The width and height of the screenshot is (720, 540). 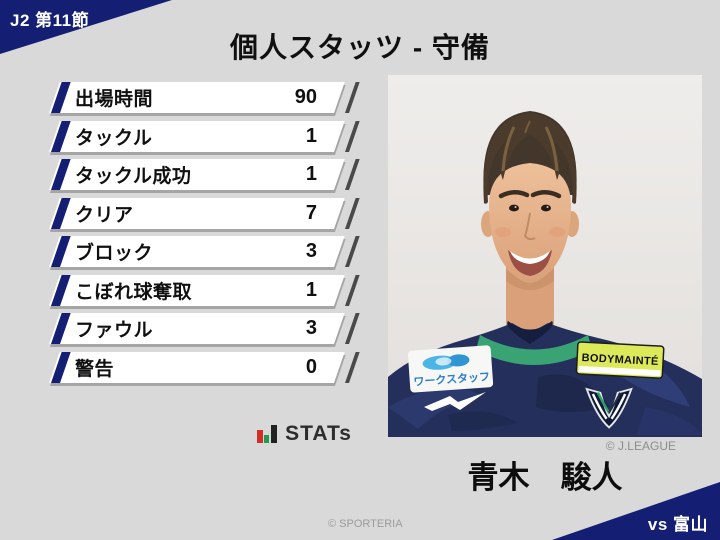 What do you see at coordinates (134, 292) in the screenshot?
I see `stat-label: こぼれ球奪取` at bounding box center [134, 292].